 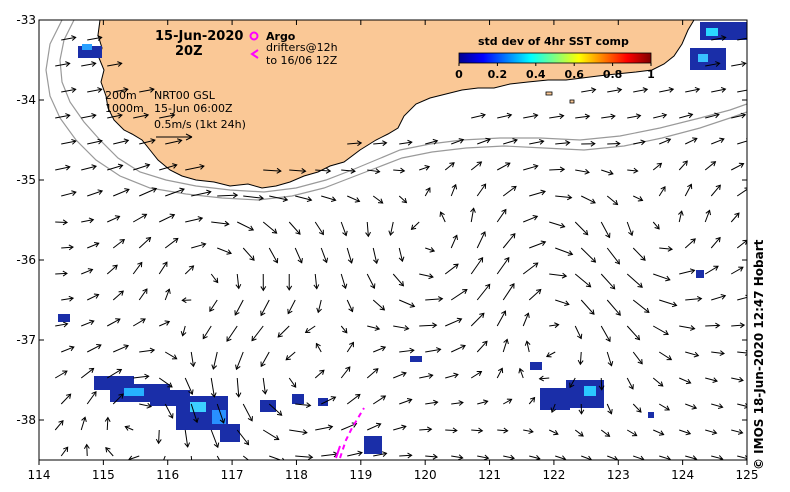 I want to click on map-time: 20Z, so click(x=189, y=51).